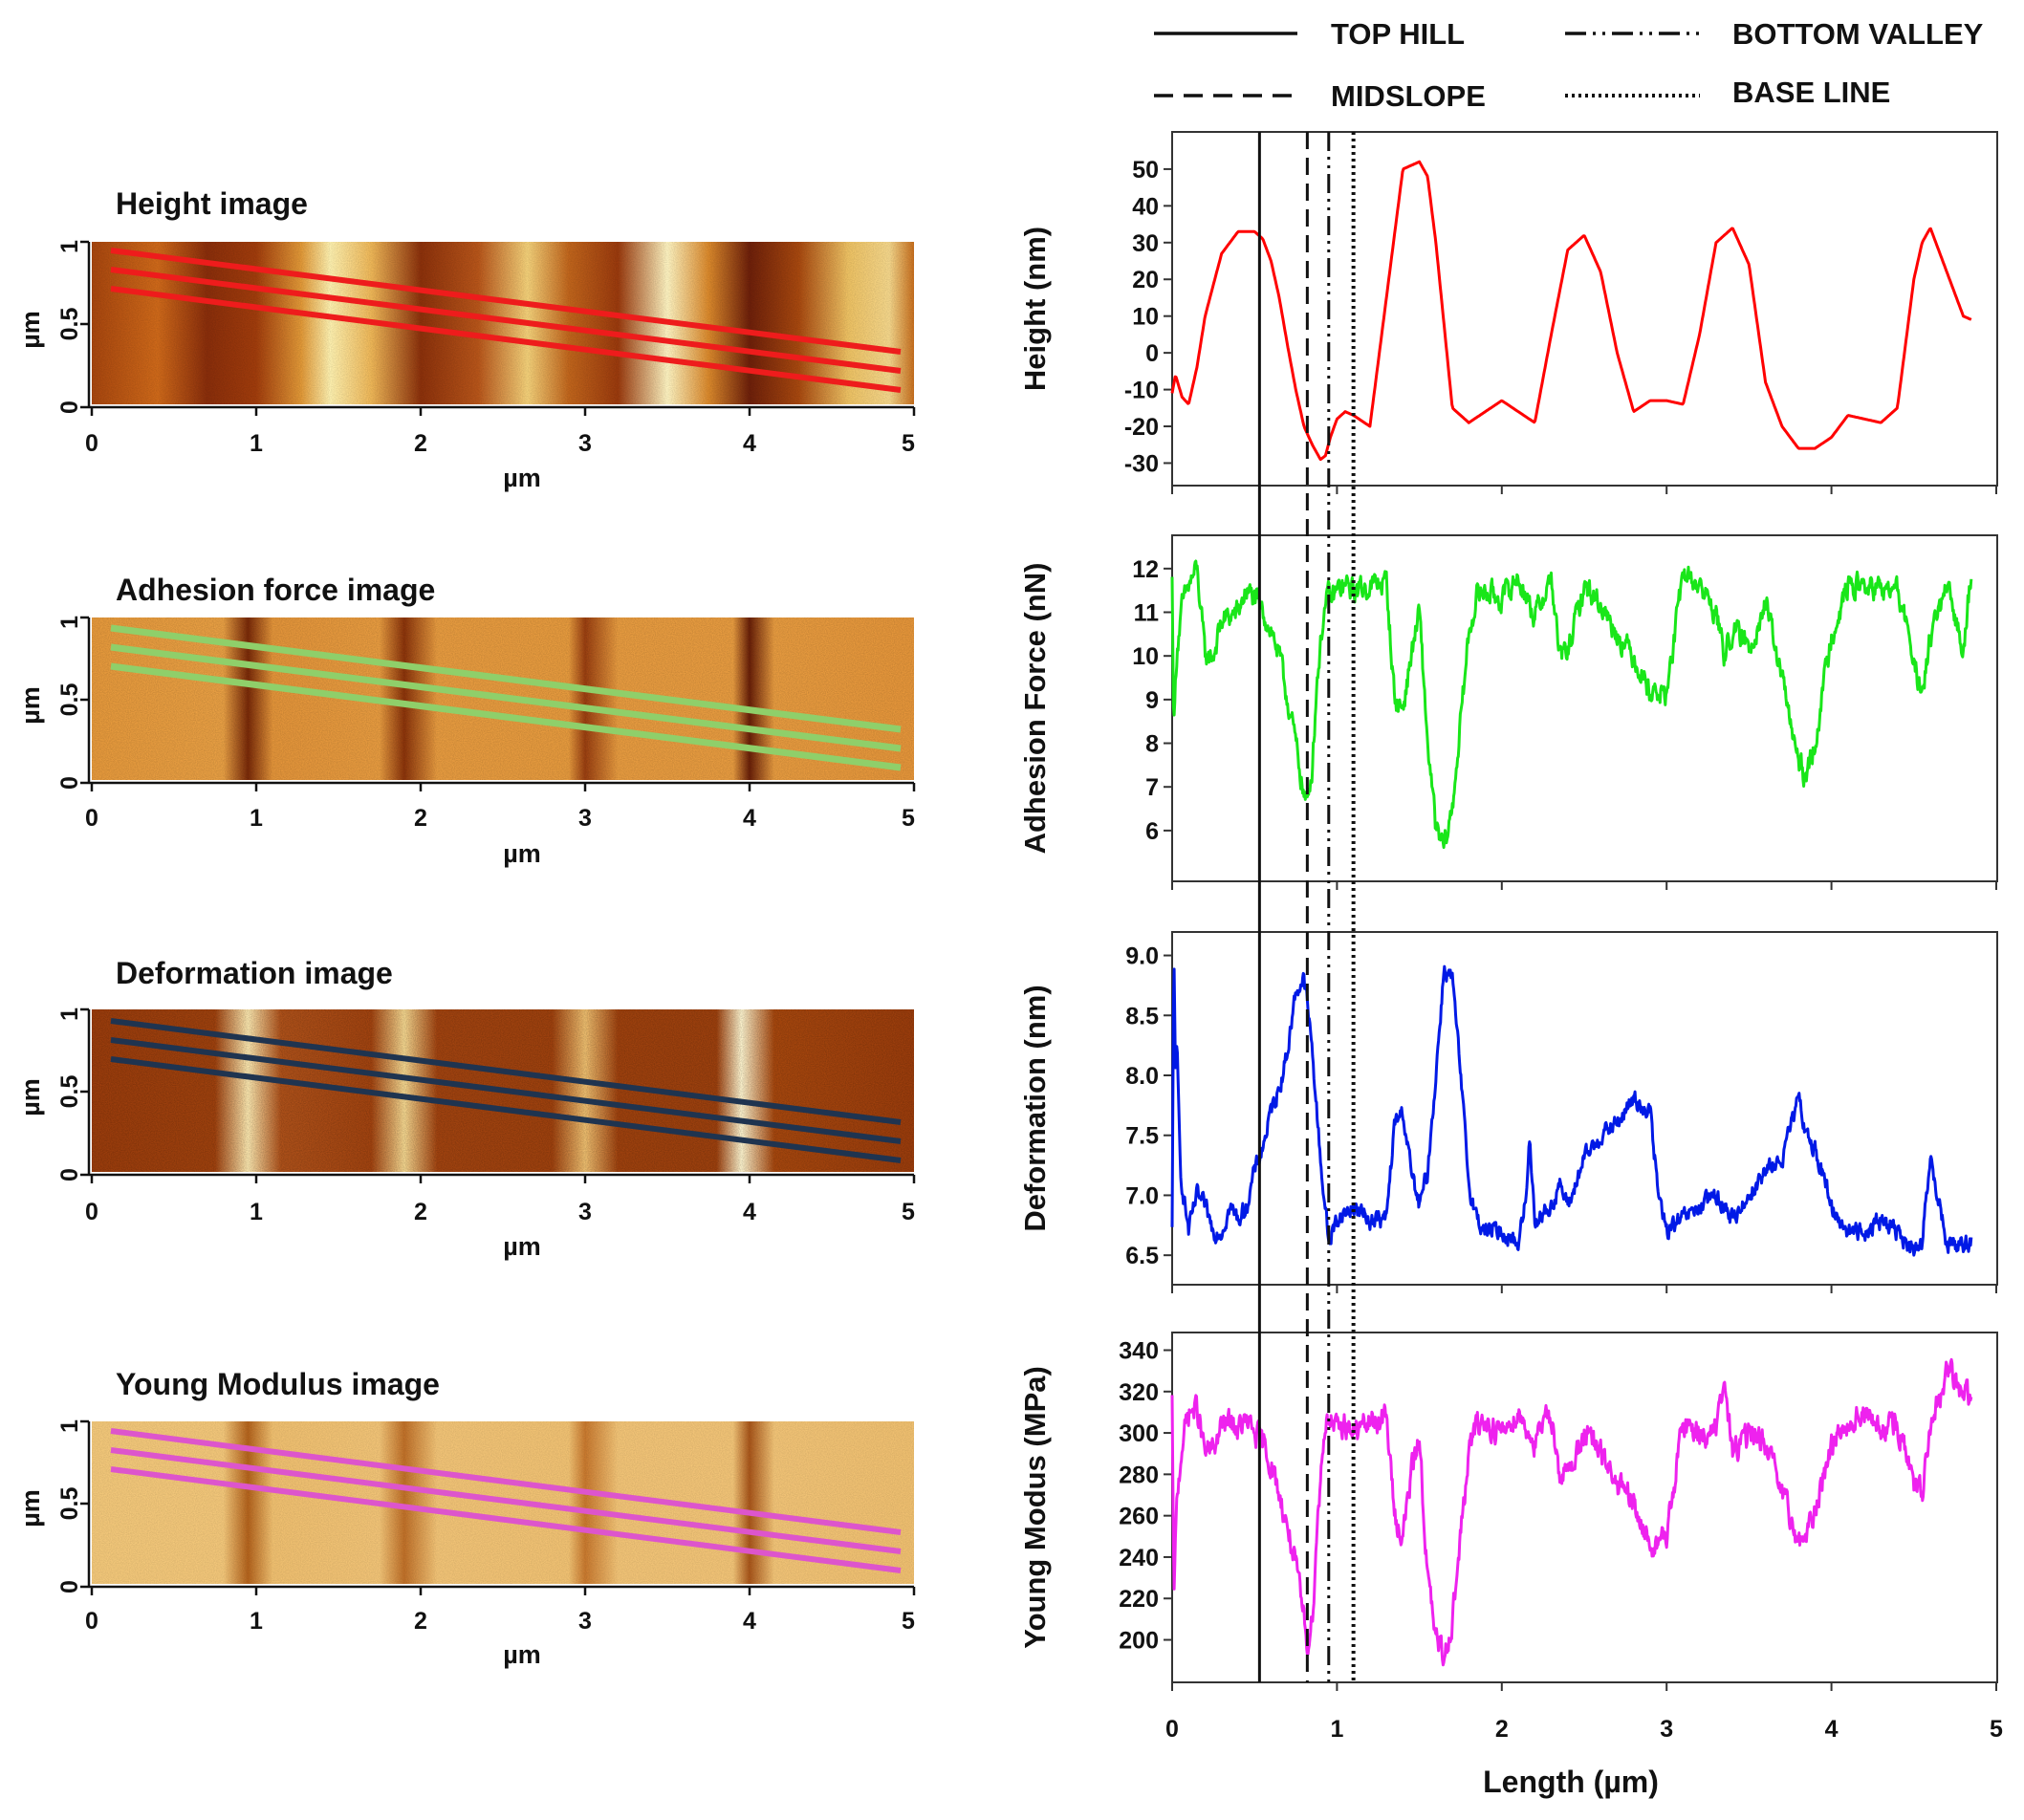 Image resolution: width=2024 pixels, height=1820 pixels. I want to click on y-axis-title: Height (nm), so click(1035, 309).